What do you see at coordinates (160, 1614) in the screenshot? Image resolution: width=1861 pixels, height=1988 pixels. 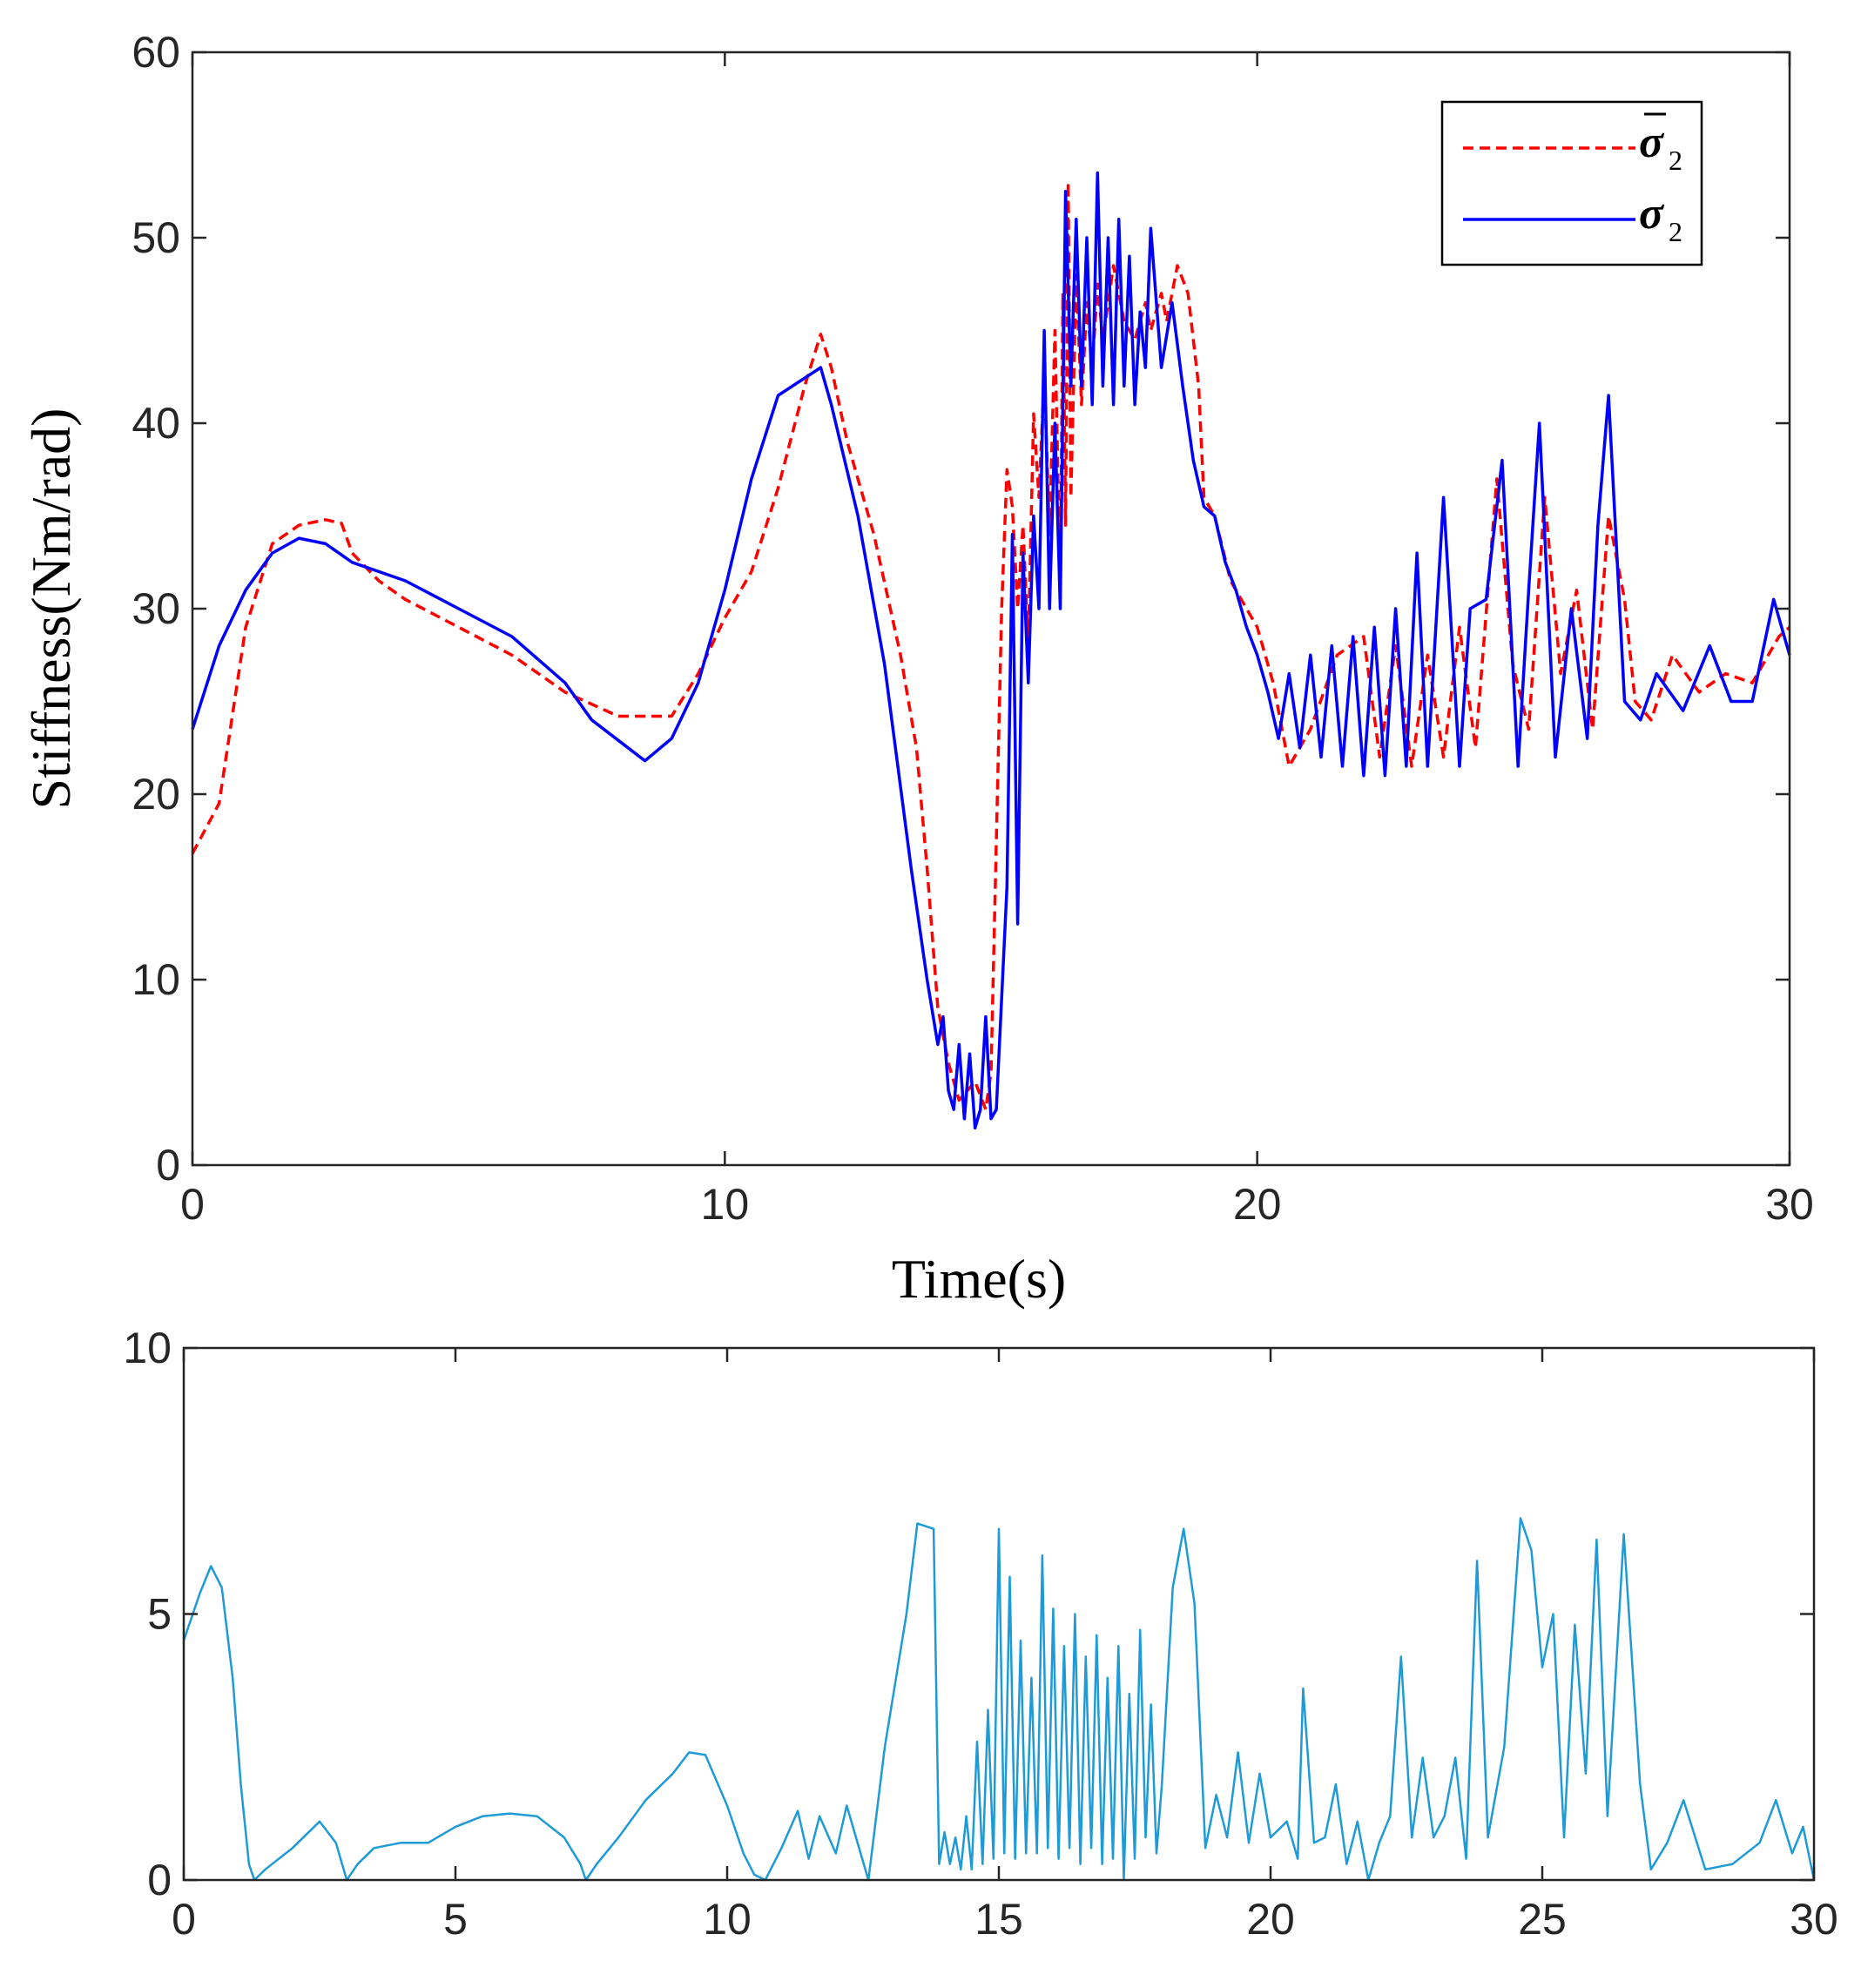 I see `y-tick-label: 5` at bounding box center [160, 1614].